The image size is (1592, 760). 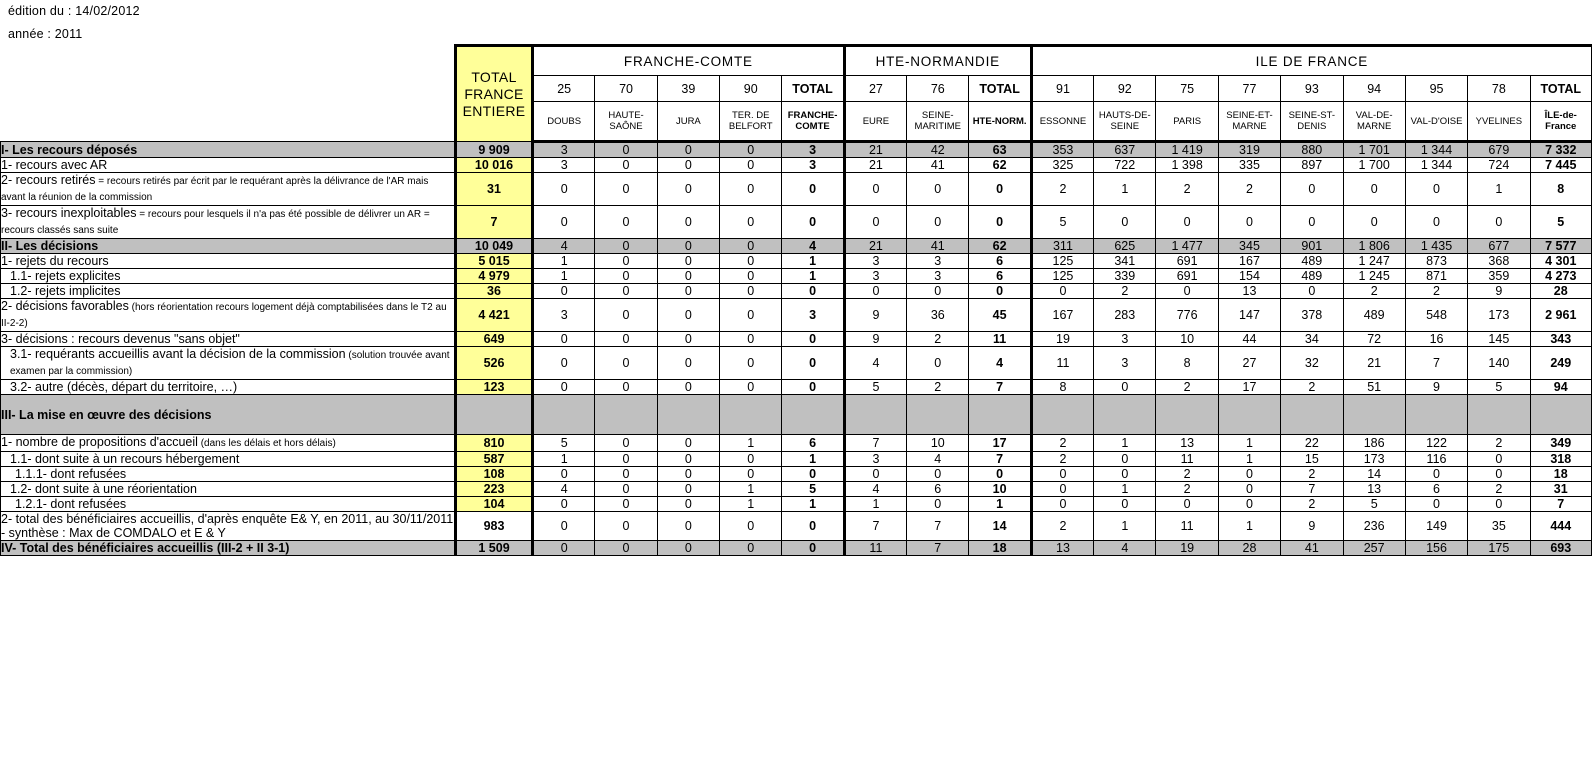 What do you see at coordinates (228, 291) in the screenshot?
I see `row-label: 1.2- rejets implicites` at bounding box center [228, 291].